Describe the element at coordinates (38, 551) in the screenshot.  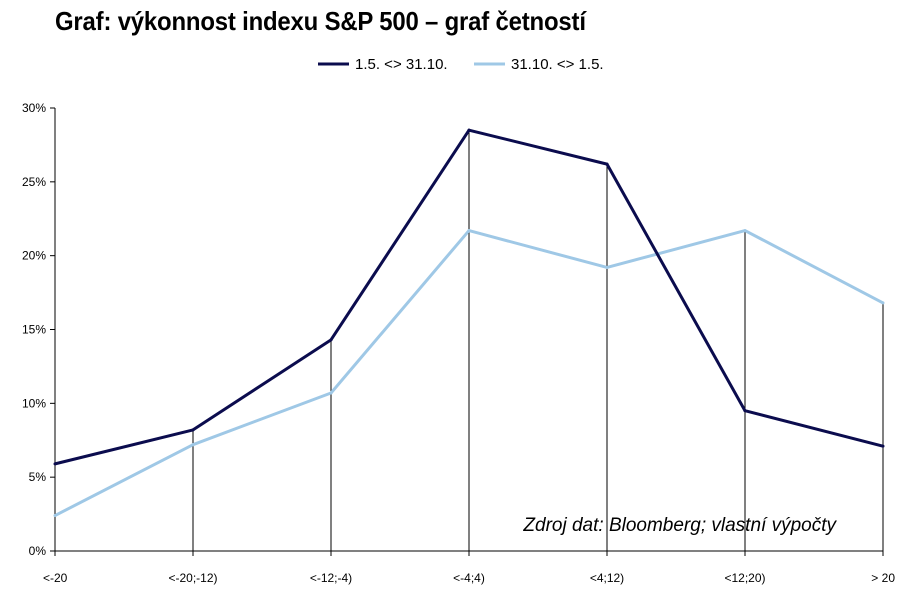
I see `y-tick-label: 0%` at that location.